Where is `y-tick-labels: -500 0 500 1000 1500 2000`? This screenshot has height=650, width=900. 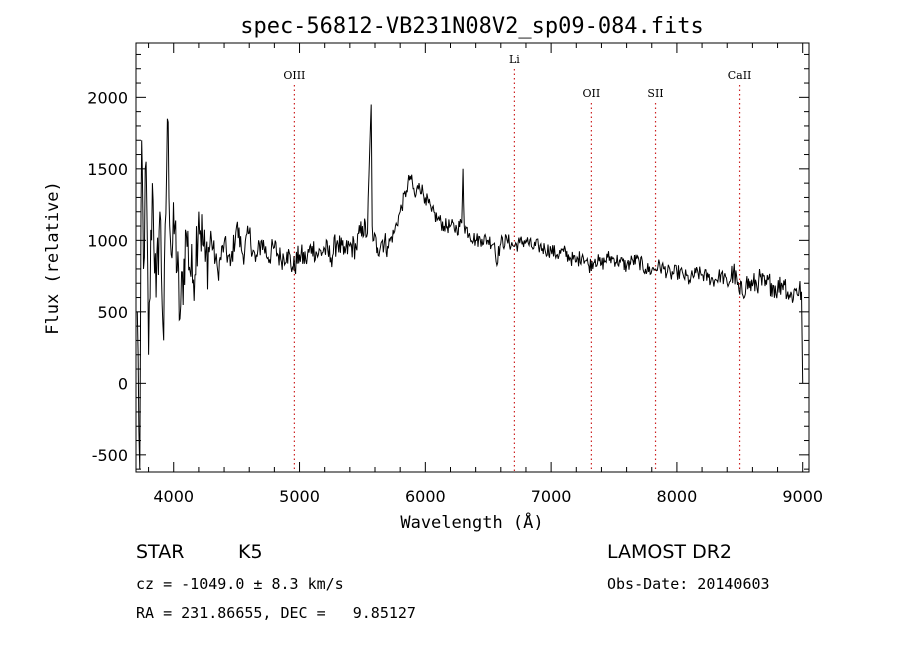
y-tick-labels: -500 0 500 1000 1500 2000 is located at coordinates (107, 276).